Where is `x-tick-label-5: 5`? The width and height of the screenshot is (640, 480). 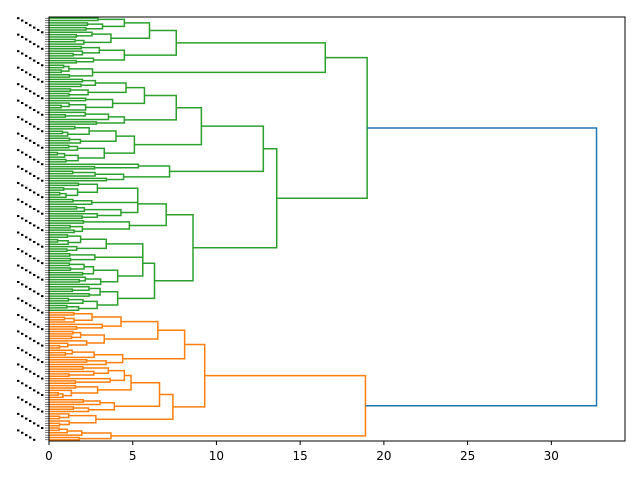 x-tick-label-5: 5 is located at coordinates (133, 456).